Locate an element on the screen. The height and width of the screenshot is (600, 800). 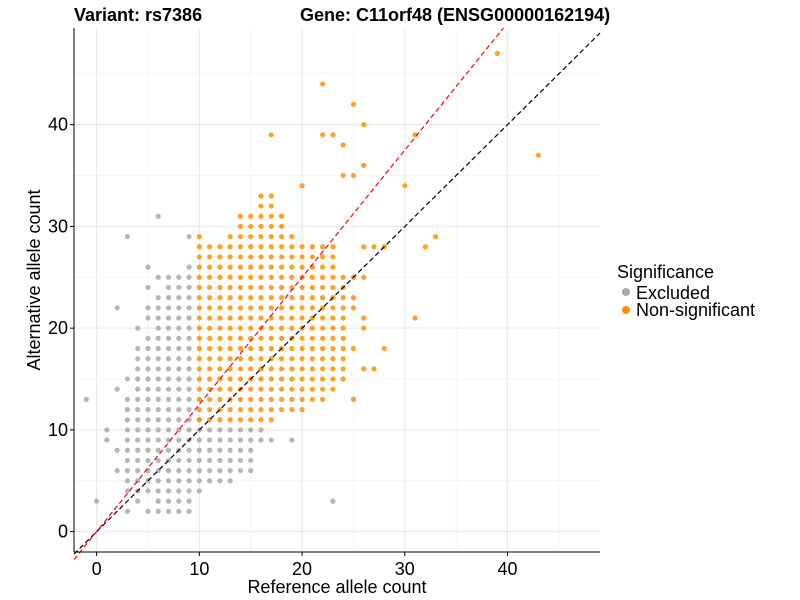
x-tick-label: 40 is located at coordinates (508, 569).